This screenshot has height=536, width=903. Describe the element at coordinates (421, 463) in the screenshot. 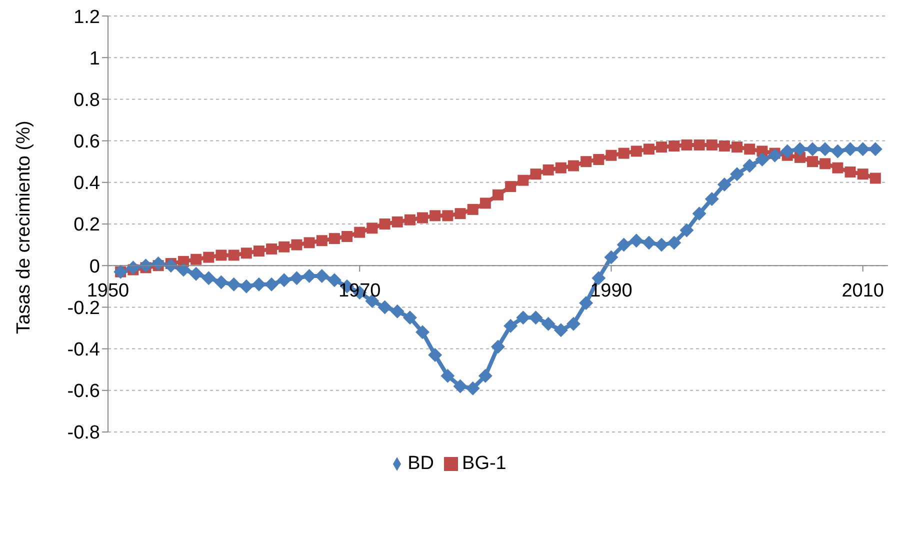

I see `legend-label: BD` at that location.